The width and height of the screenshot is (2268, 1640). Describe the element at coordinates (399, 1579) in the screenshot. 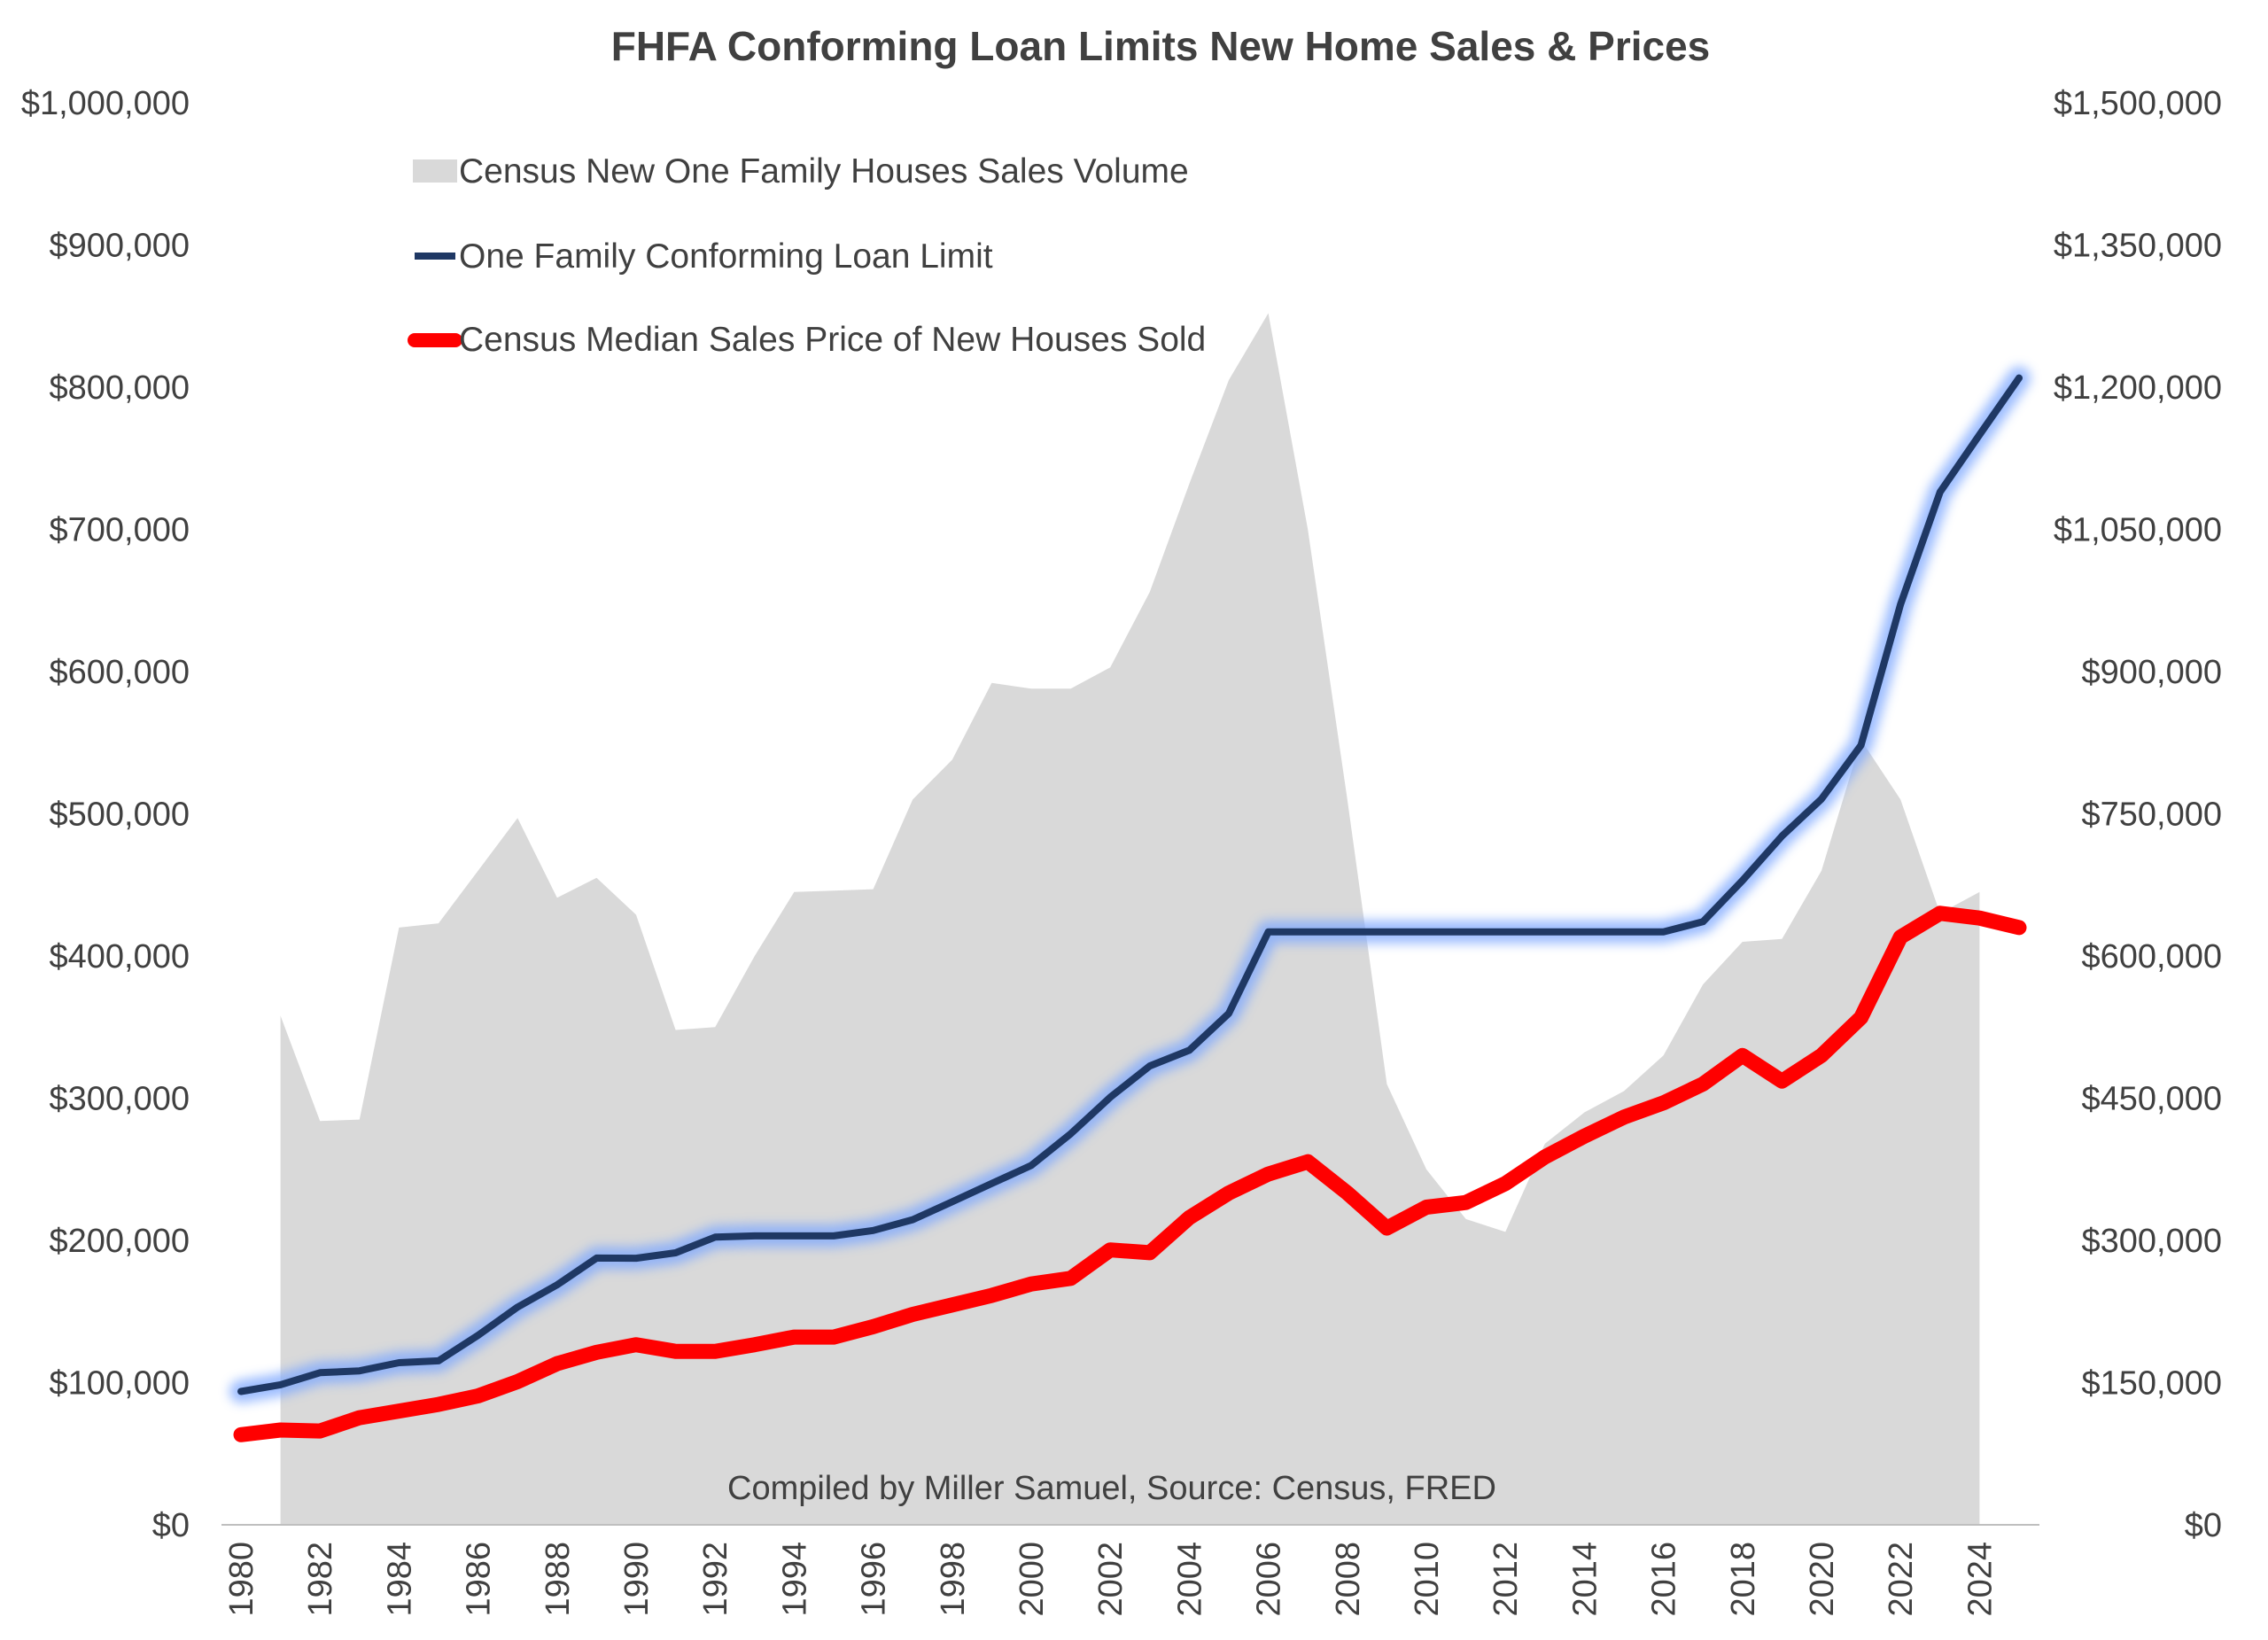

I see `x-tick-label: 1984` at that location.